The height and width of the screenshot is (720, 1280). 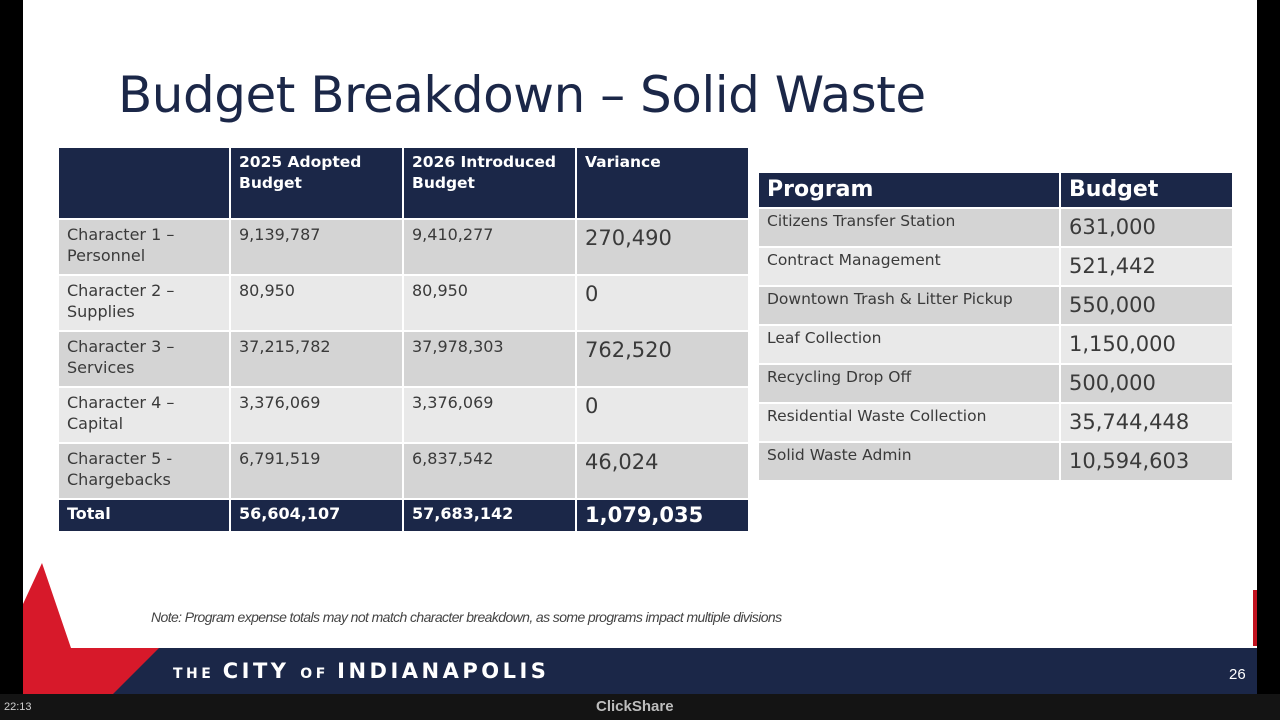 I want to click on table-header-row: Program Budget, so click(x=995, y=190).